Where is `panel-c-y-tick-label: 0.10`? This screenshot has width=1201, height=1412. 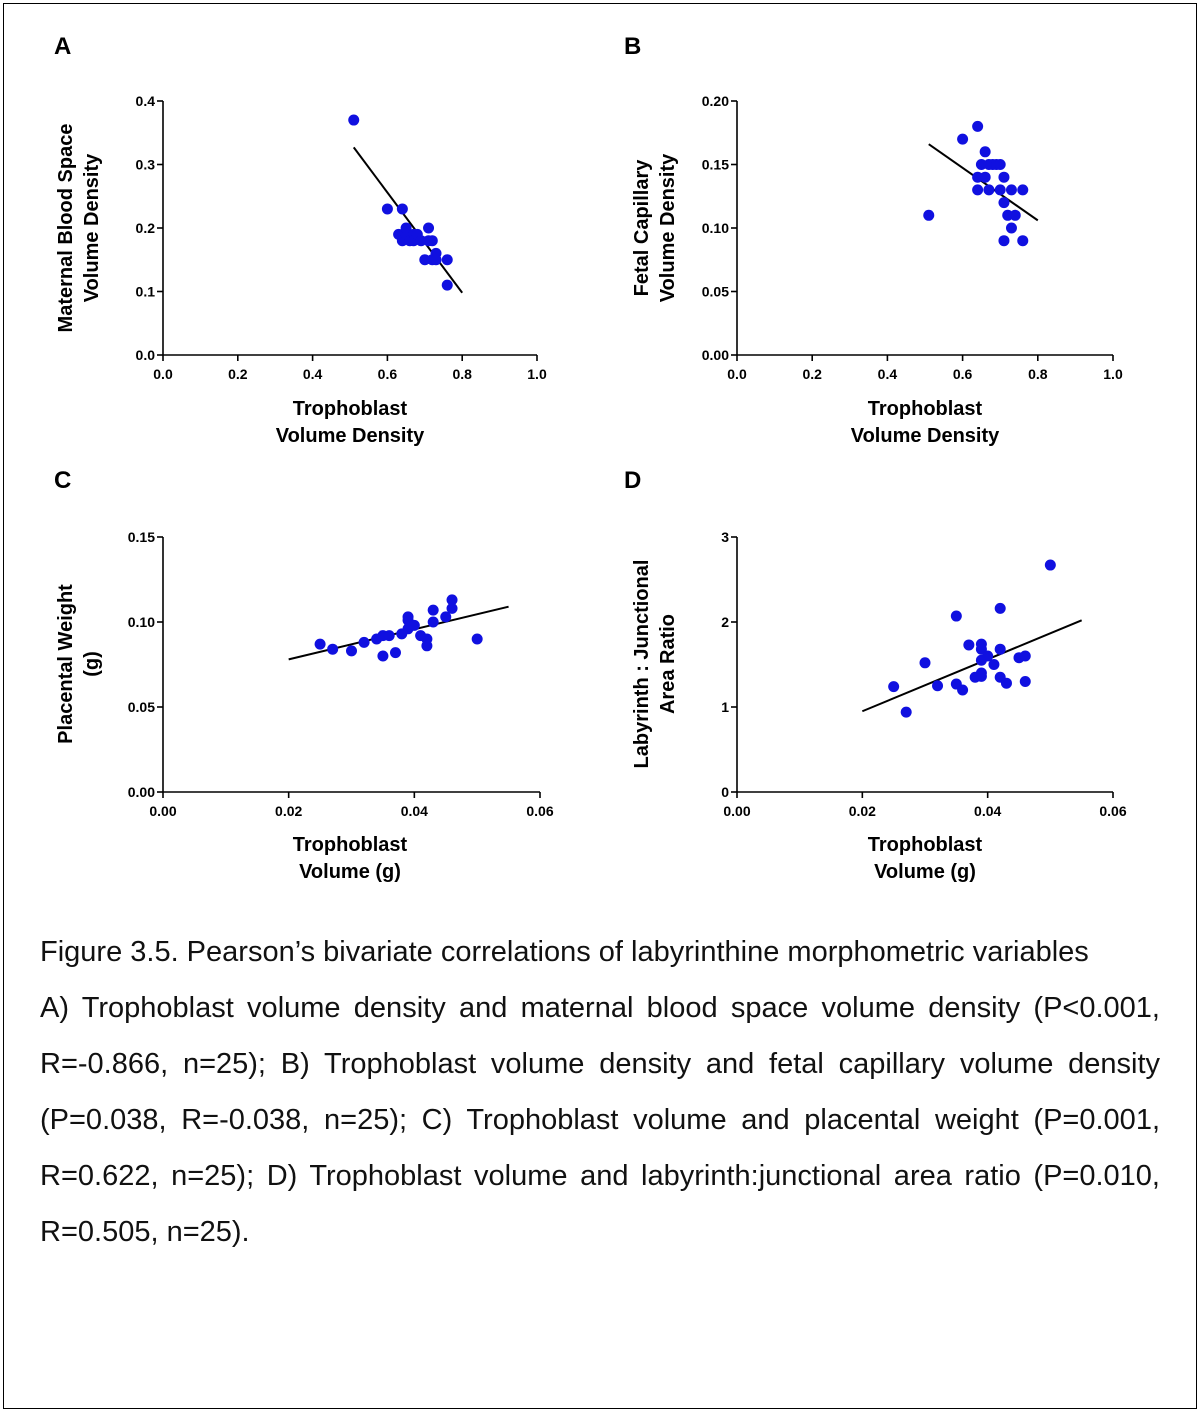
panel-c-y-tick-label: 0.10 is located at coordinates (141, 622).